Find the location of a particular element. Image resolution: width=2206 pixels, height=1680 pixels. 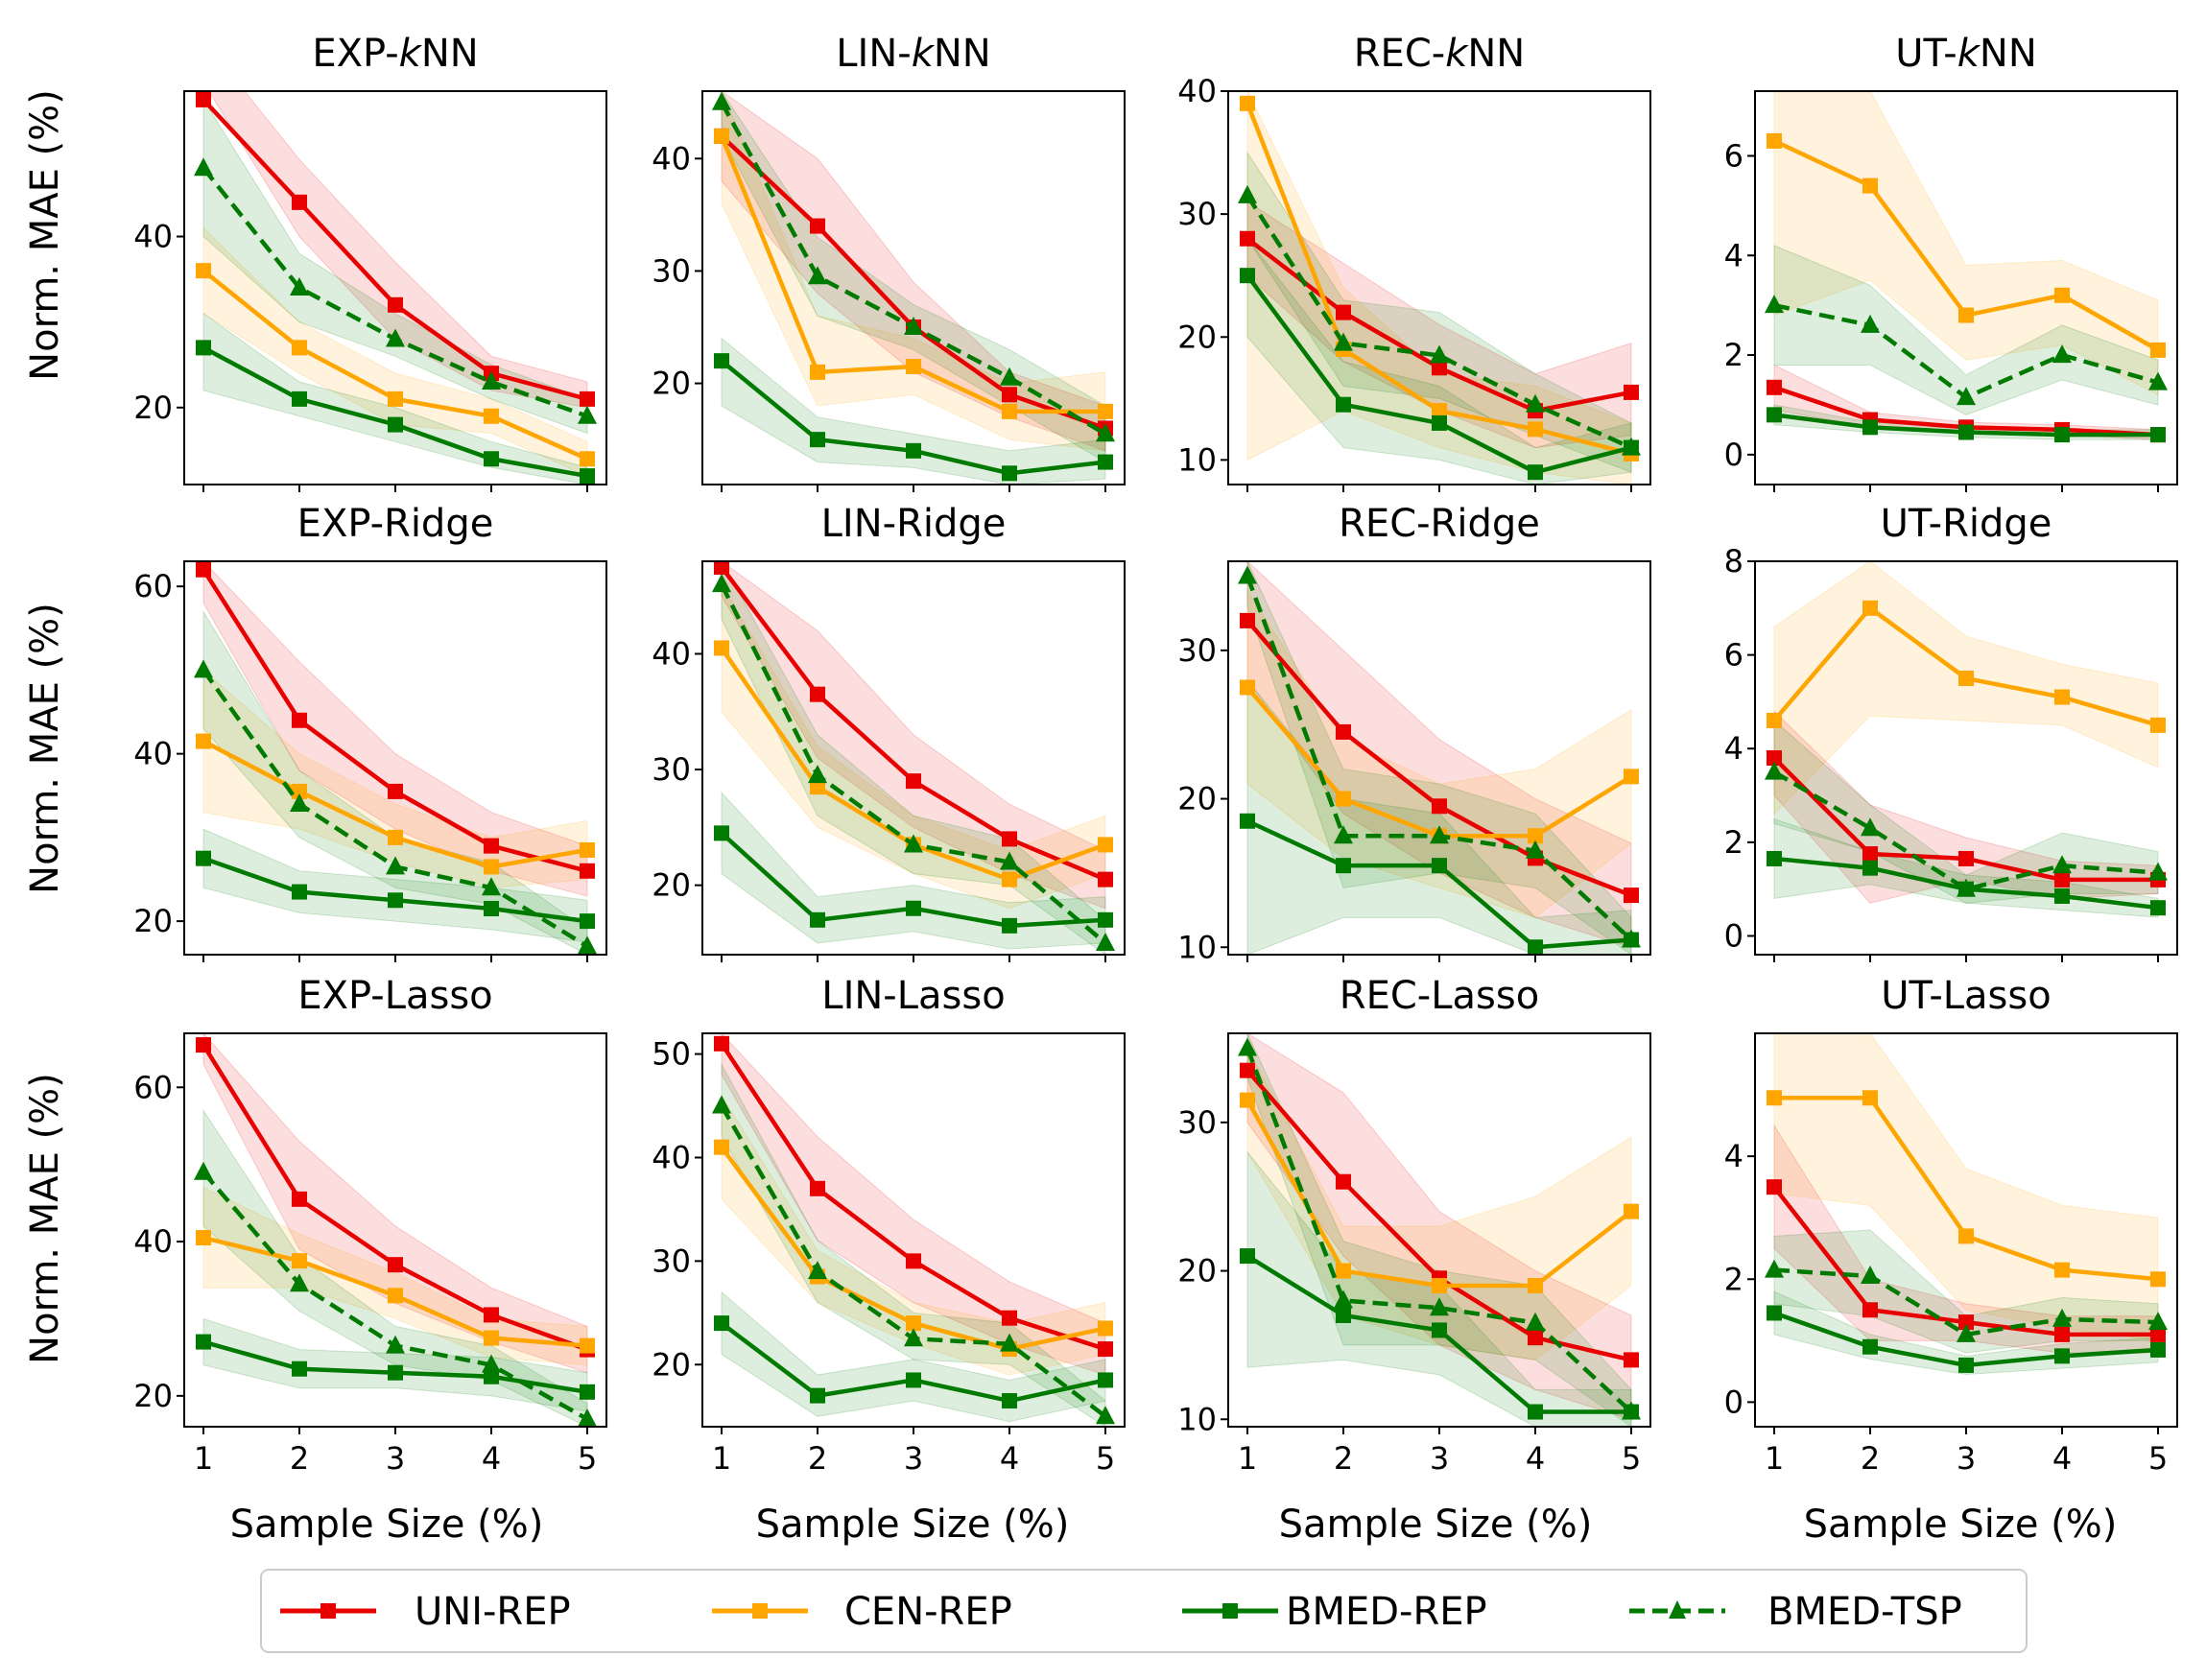

legend: UNI-REP CEN-REP BMED-REP BMED-TSP is located at coordinates (1144, 1611).